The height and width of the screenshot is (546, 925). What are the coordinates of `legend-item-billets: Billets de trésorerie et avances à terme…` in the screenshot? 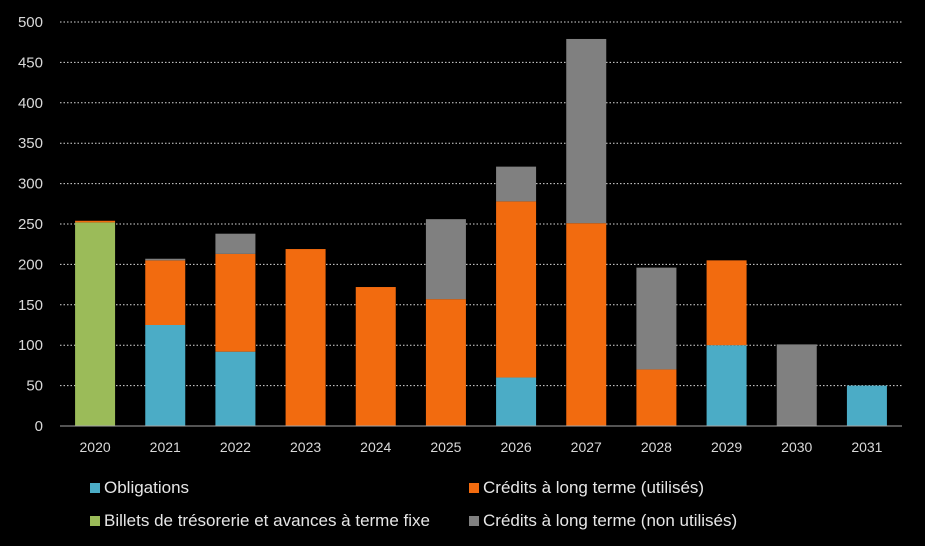 It's located at (260, 521).